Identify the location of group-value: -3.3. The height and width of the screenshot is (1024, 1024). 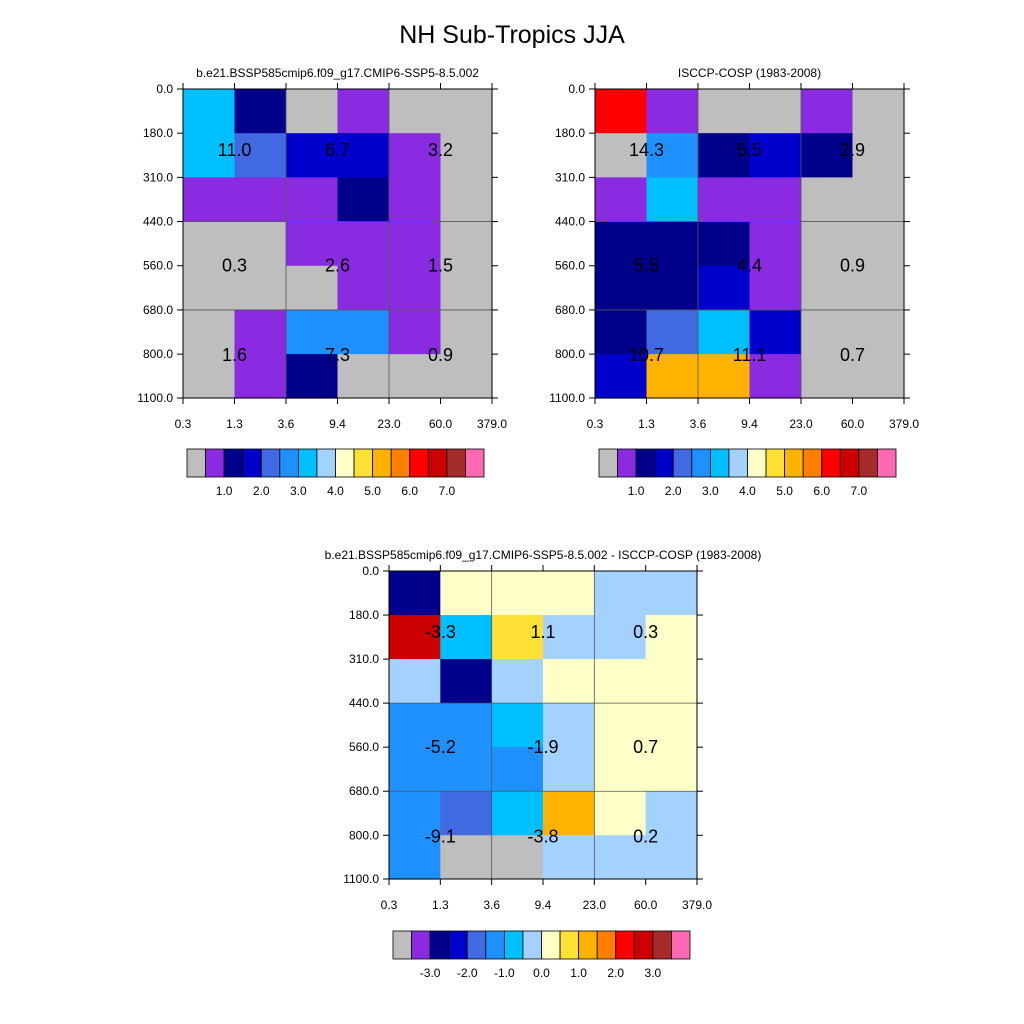
(440, 632).